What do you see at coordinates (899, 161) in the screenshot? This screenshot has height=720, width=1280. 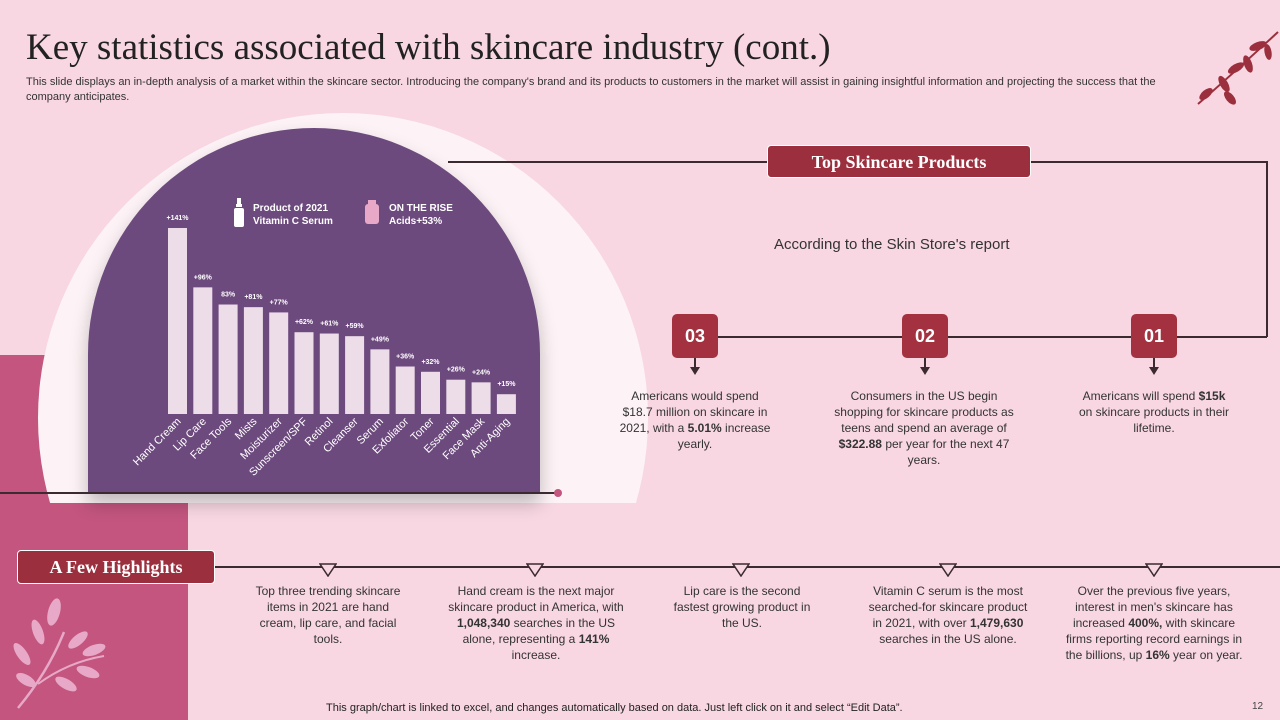 I see `top-products-badge: Top Skincare Products` at bounding box center [899, 161].